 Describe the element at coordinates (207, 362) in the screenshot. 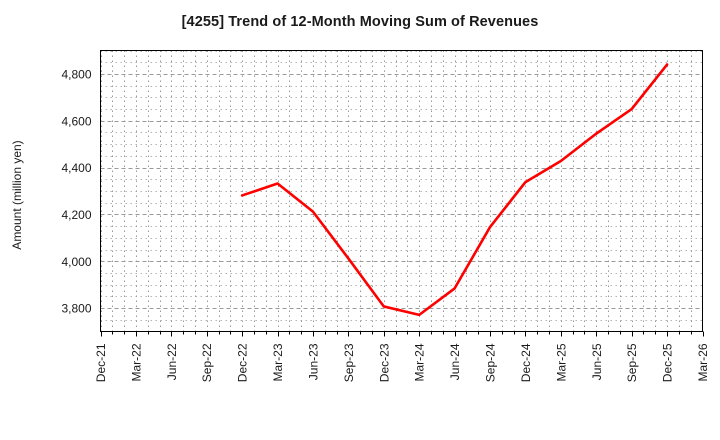

I see `x-tick-label: Sep-22` at that location.